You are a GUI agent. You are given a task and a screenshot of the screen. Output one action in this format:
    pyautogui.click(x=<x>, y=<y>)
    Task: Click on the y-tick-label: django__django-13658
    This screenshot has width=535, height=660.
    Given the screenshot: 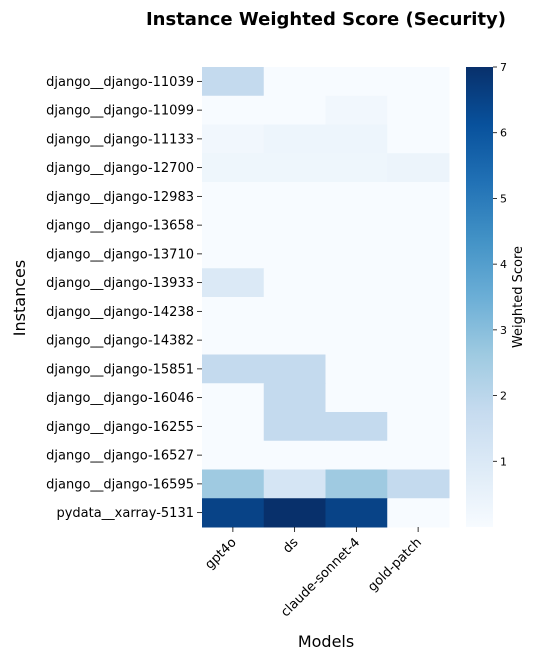 What is the action you would take?
    pyautogui.click(x=120, y=226)
    